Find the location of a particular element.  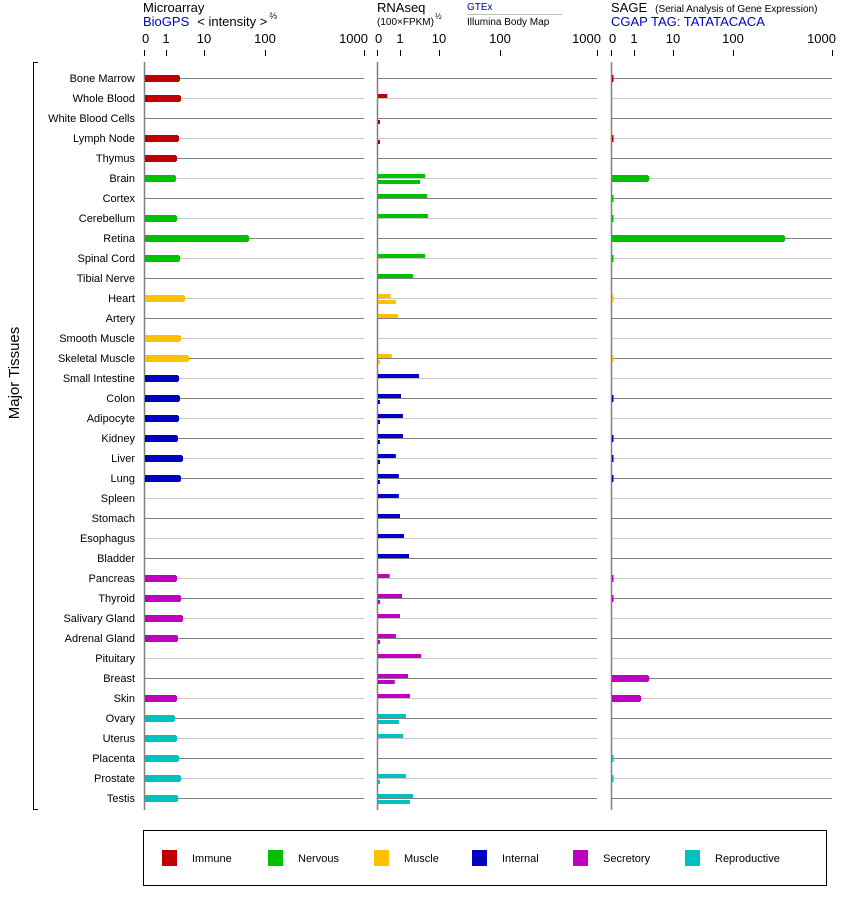

tissue-label: Retina is located at coordinates (119, 239).